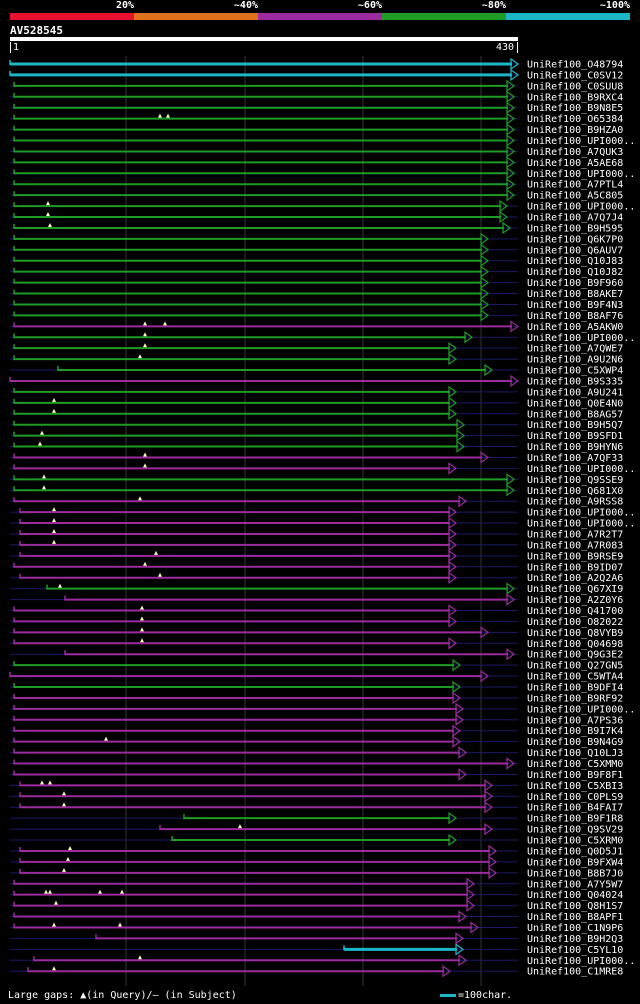 The image size is (640, 1004). I want to click on hit-label: UniRef100_B9H2Q3, so click(575, 939).